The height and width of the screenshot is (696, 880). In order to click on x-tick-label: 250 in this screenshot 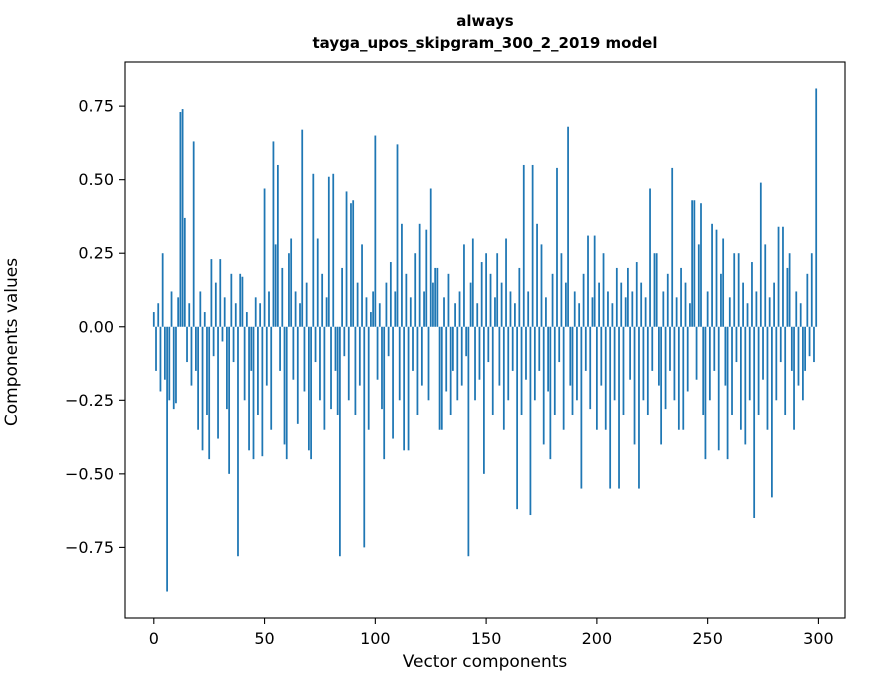, I will do `click(707, 638)`.